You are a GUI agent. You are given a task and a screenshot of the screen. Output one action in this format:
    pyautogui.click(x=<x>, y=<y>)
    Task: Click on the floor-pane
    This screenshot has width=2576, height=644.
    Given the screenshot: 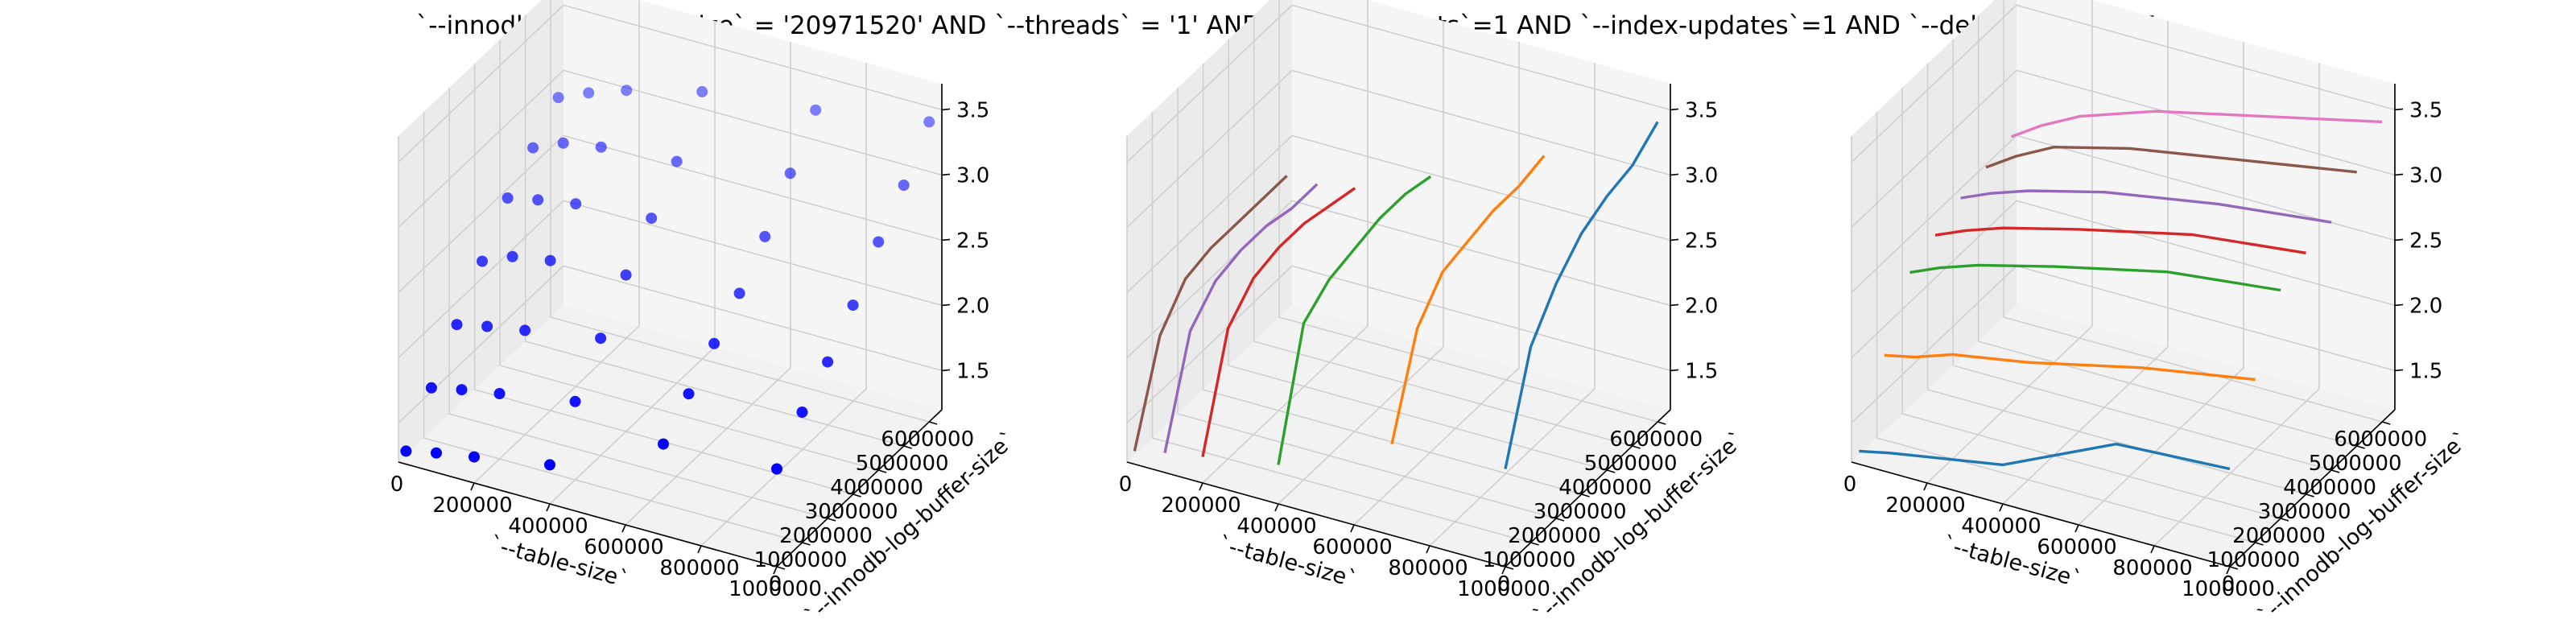 What is the action you would take?
    pyautogui.click(x=2123, y=436)
    